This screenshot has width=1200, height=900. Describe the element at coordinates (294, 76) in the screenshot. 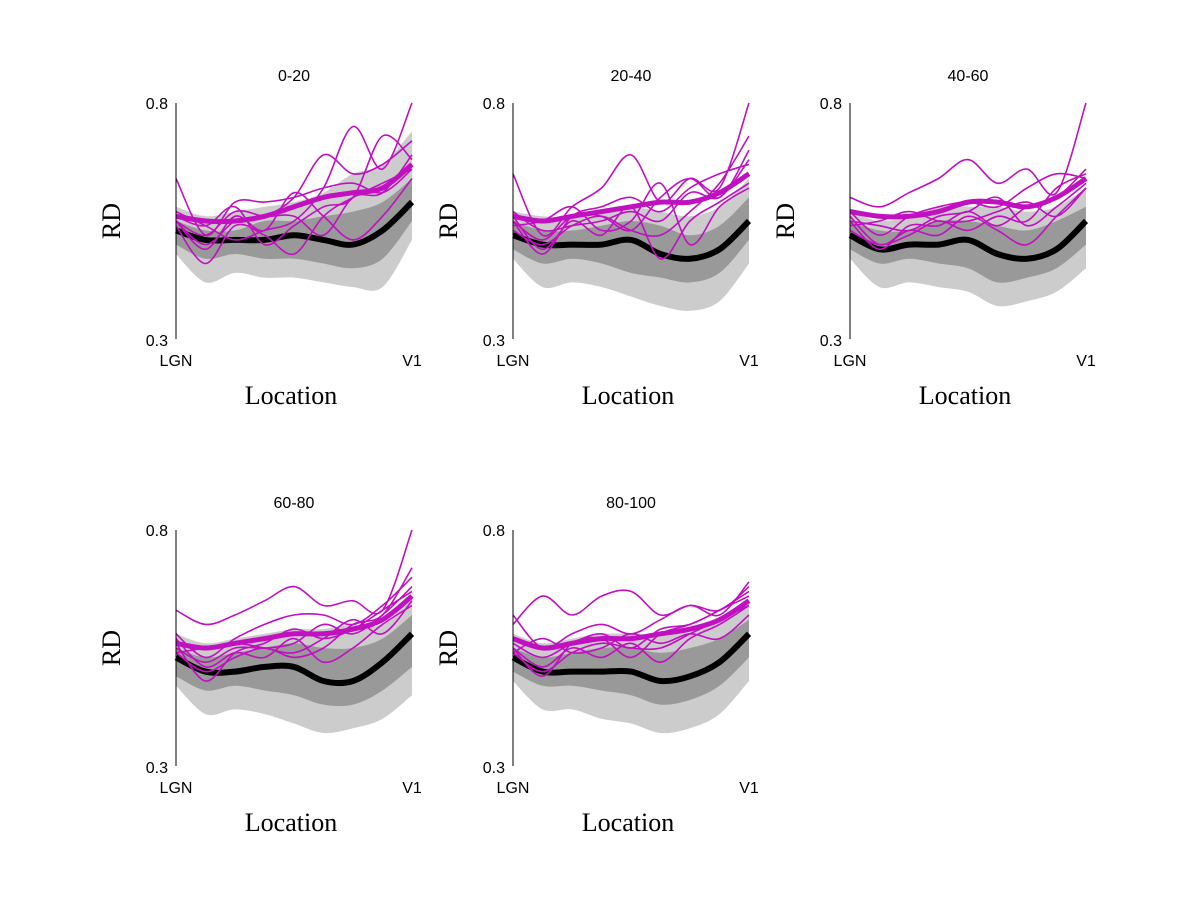

I see `panel-title: 0-20` at that location.